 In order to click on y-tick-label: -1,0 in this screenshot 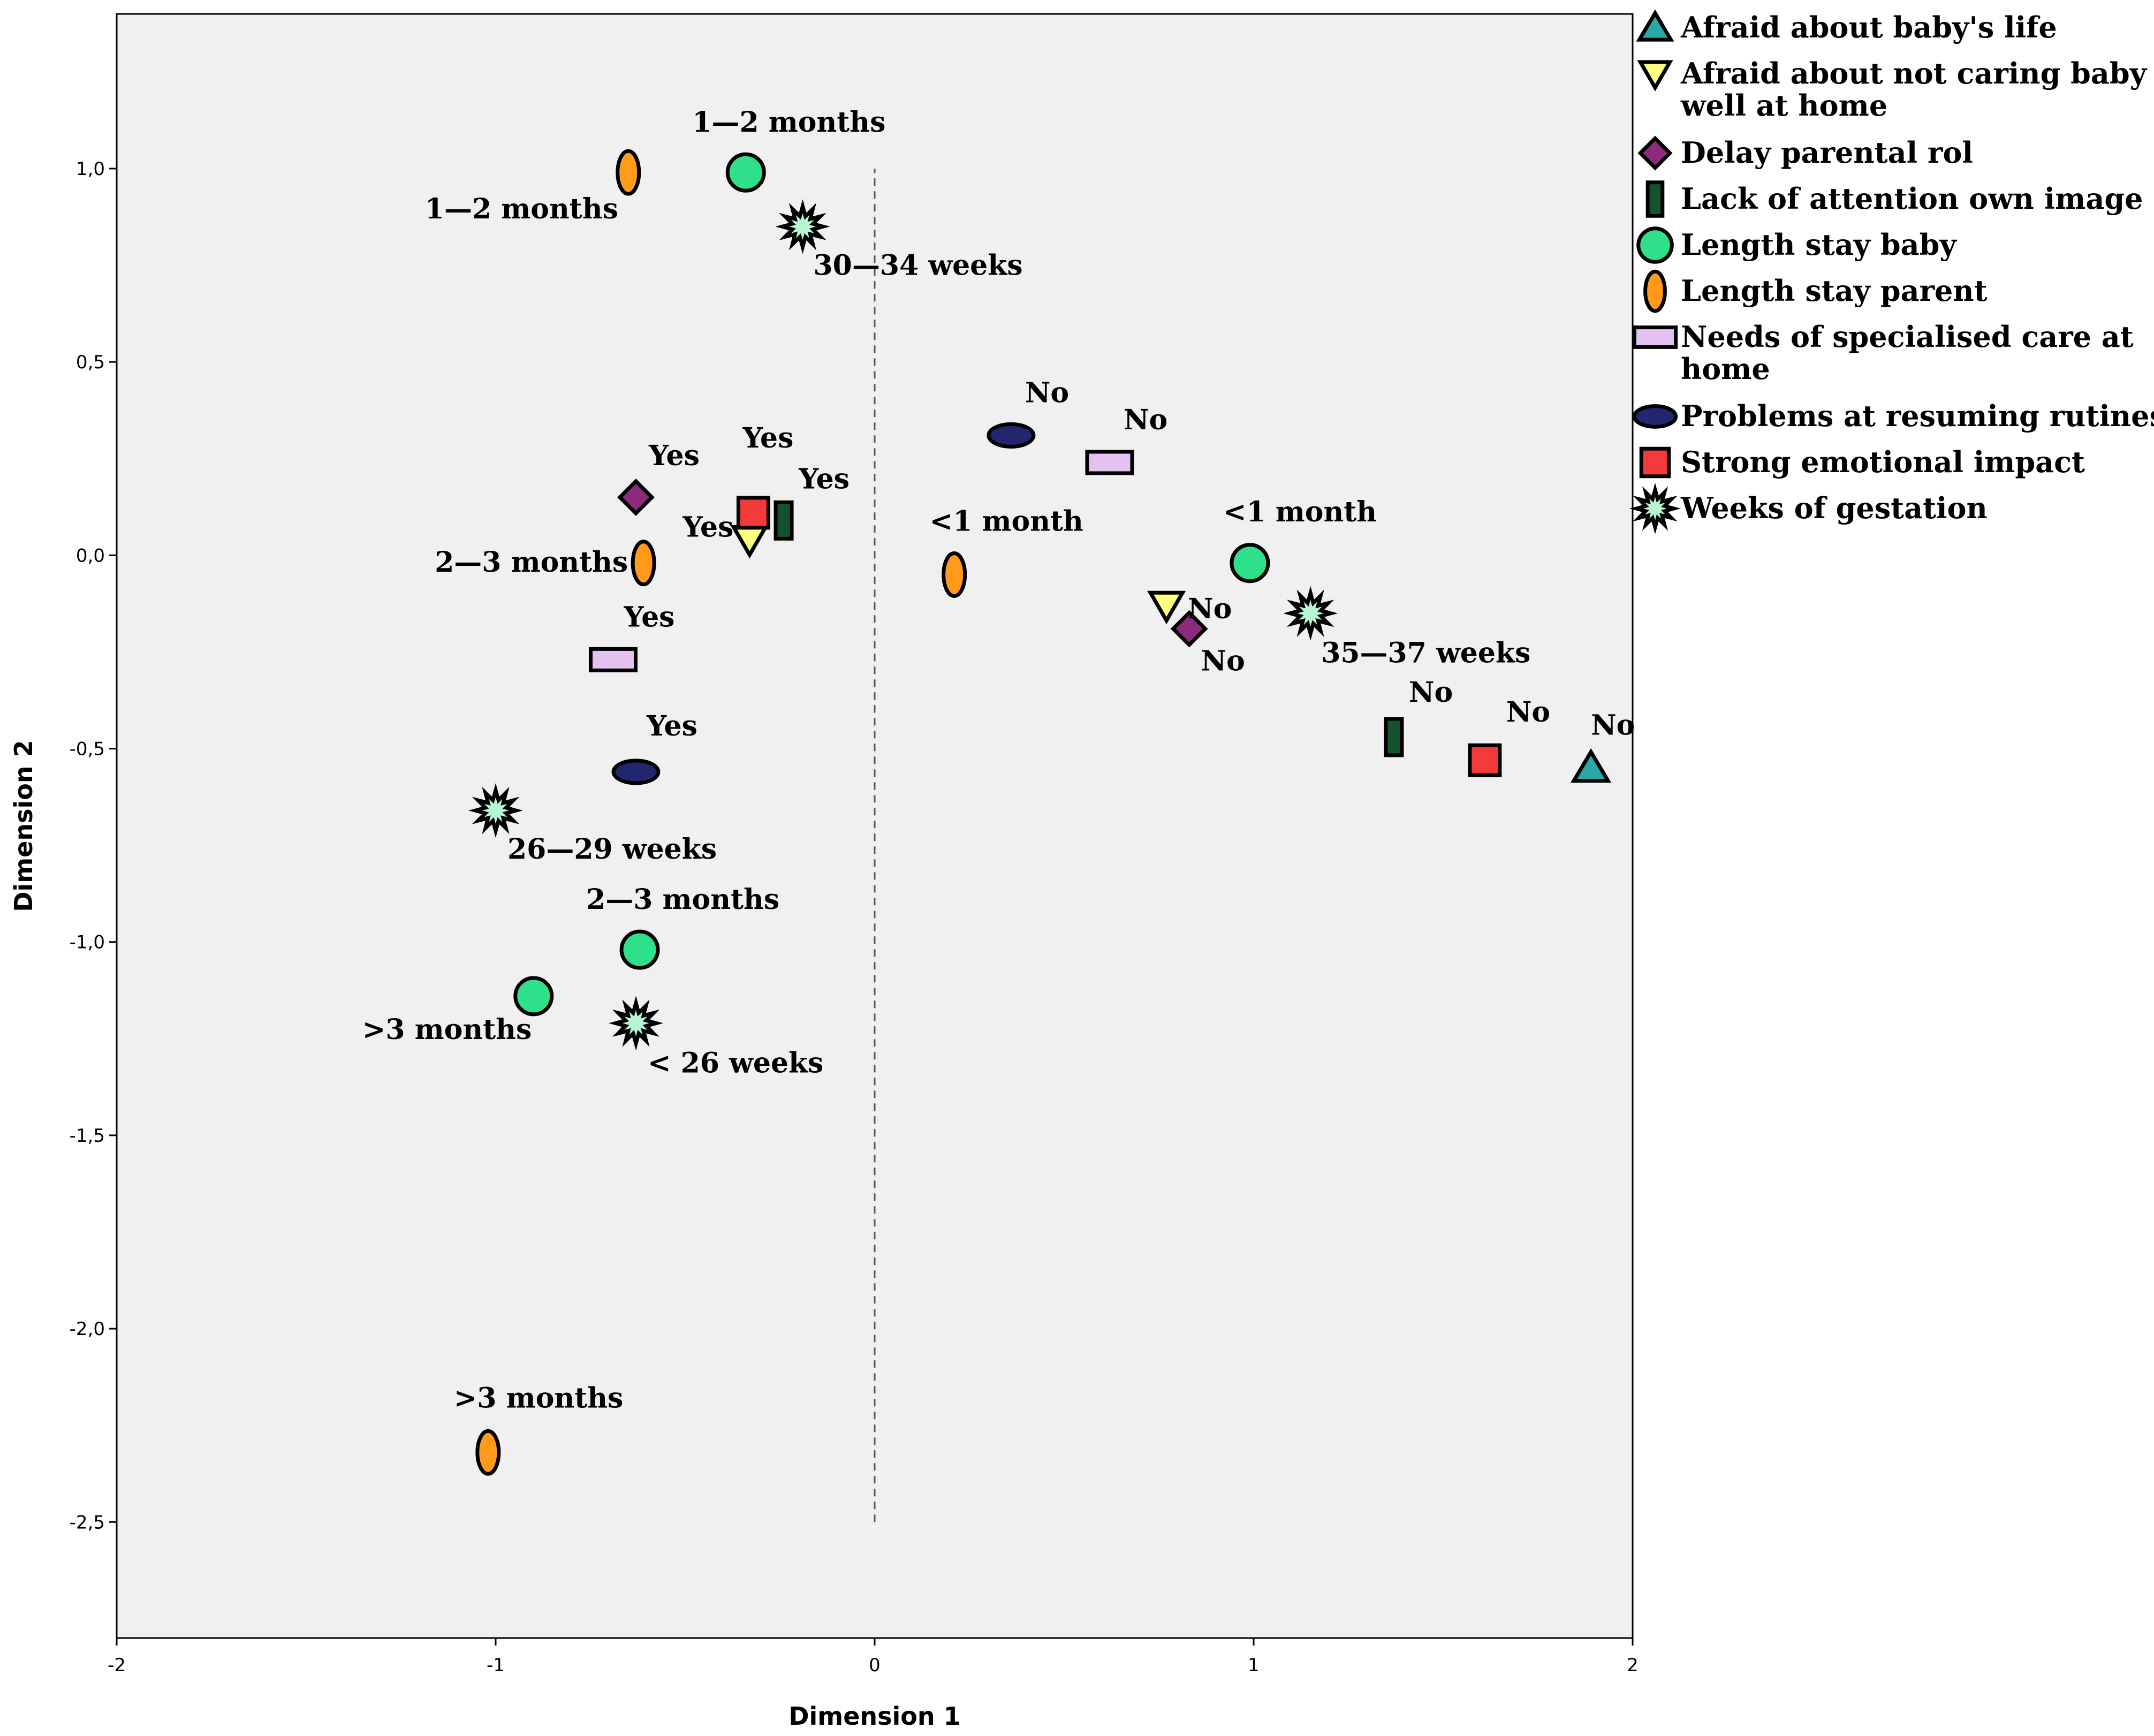, I will do `click(87, 943)`.